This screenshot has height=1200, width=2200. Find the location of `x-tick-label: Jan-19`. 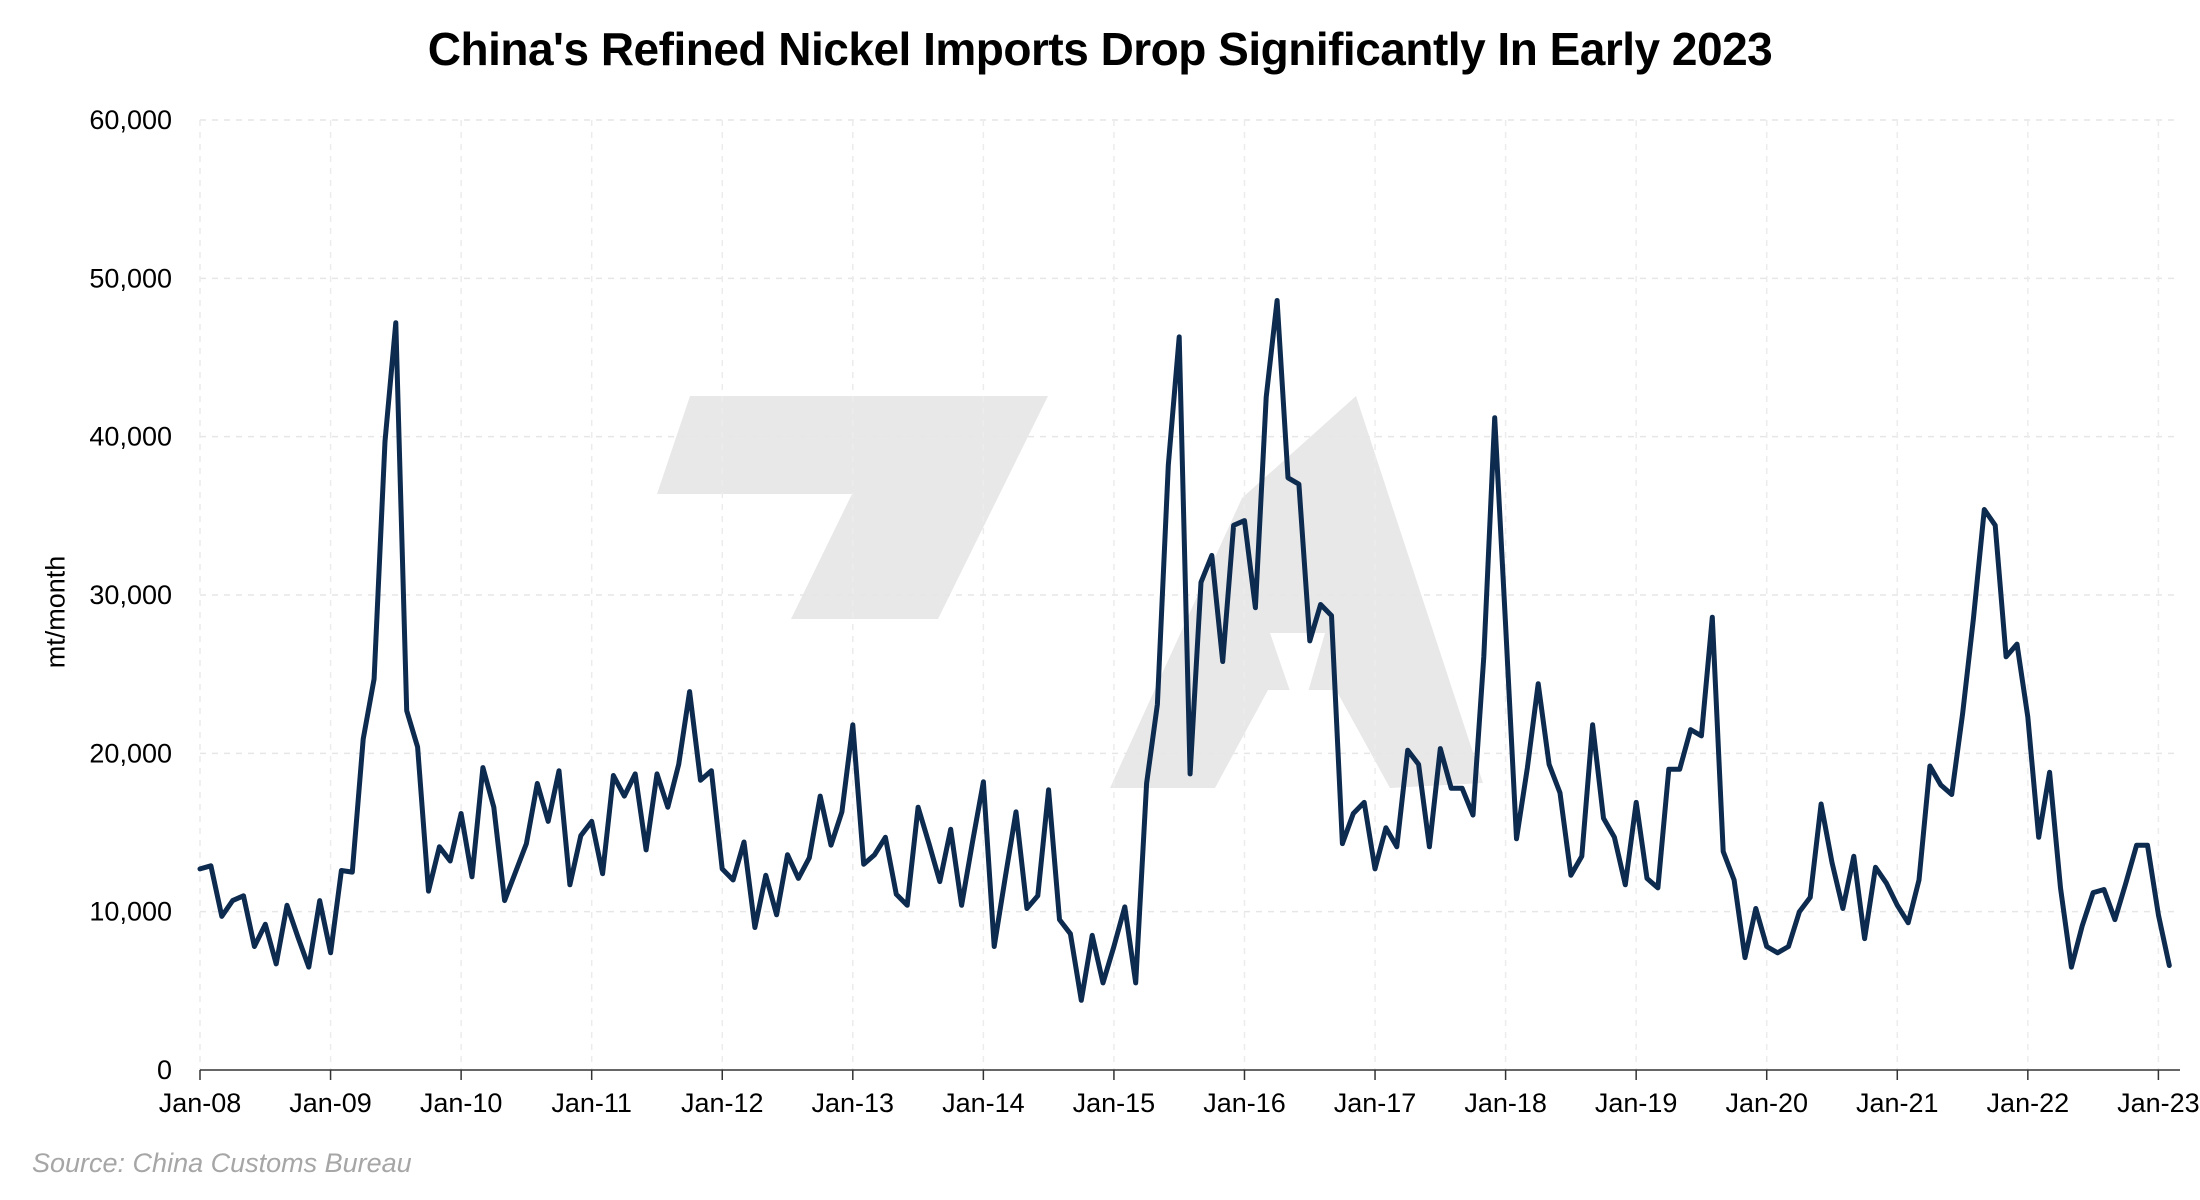

x-tick-label: Jan-19 is located at coordinates (1636, 1103).